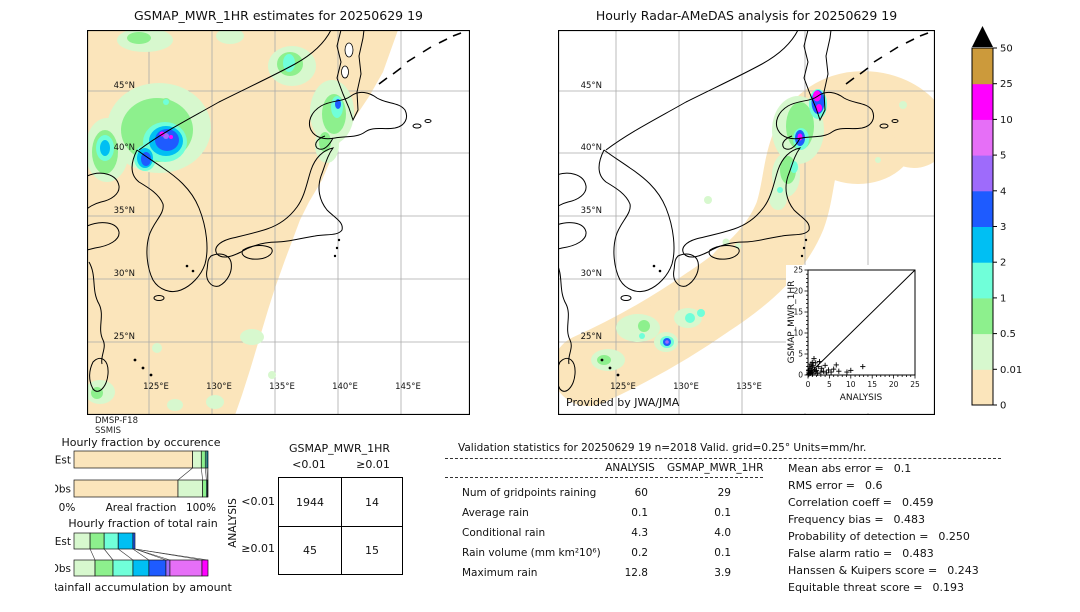  What do you see at coordinates (258, 501) in the screenshot?
I see `row-label-lt: <0.01` at bounding box center [258, 501].